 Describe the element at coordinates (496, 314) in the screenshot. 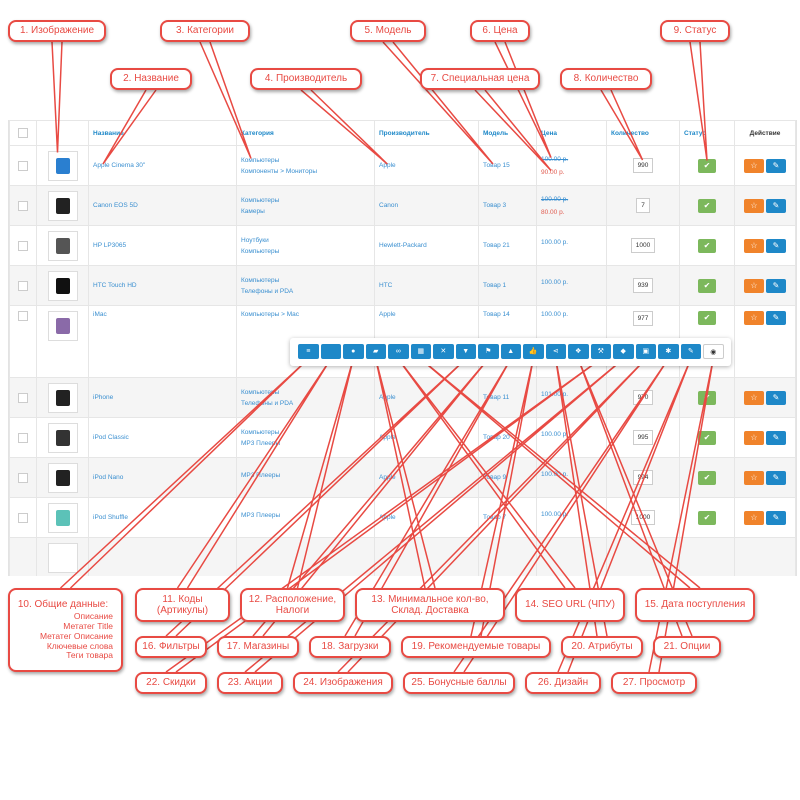

I see `model: Товар 14` at that location.